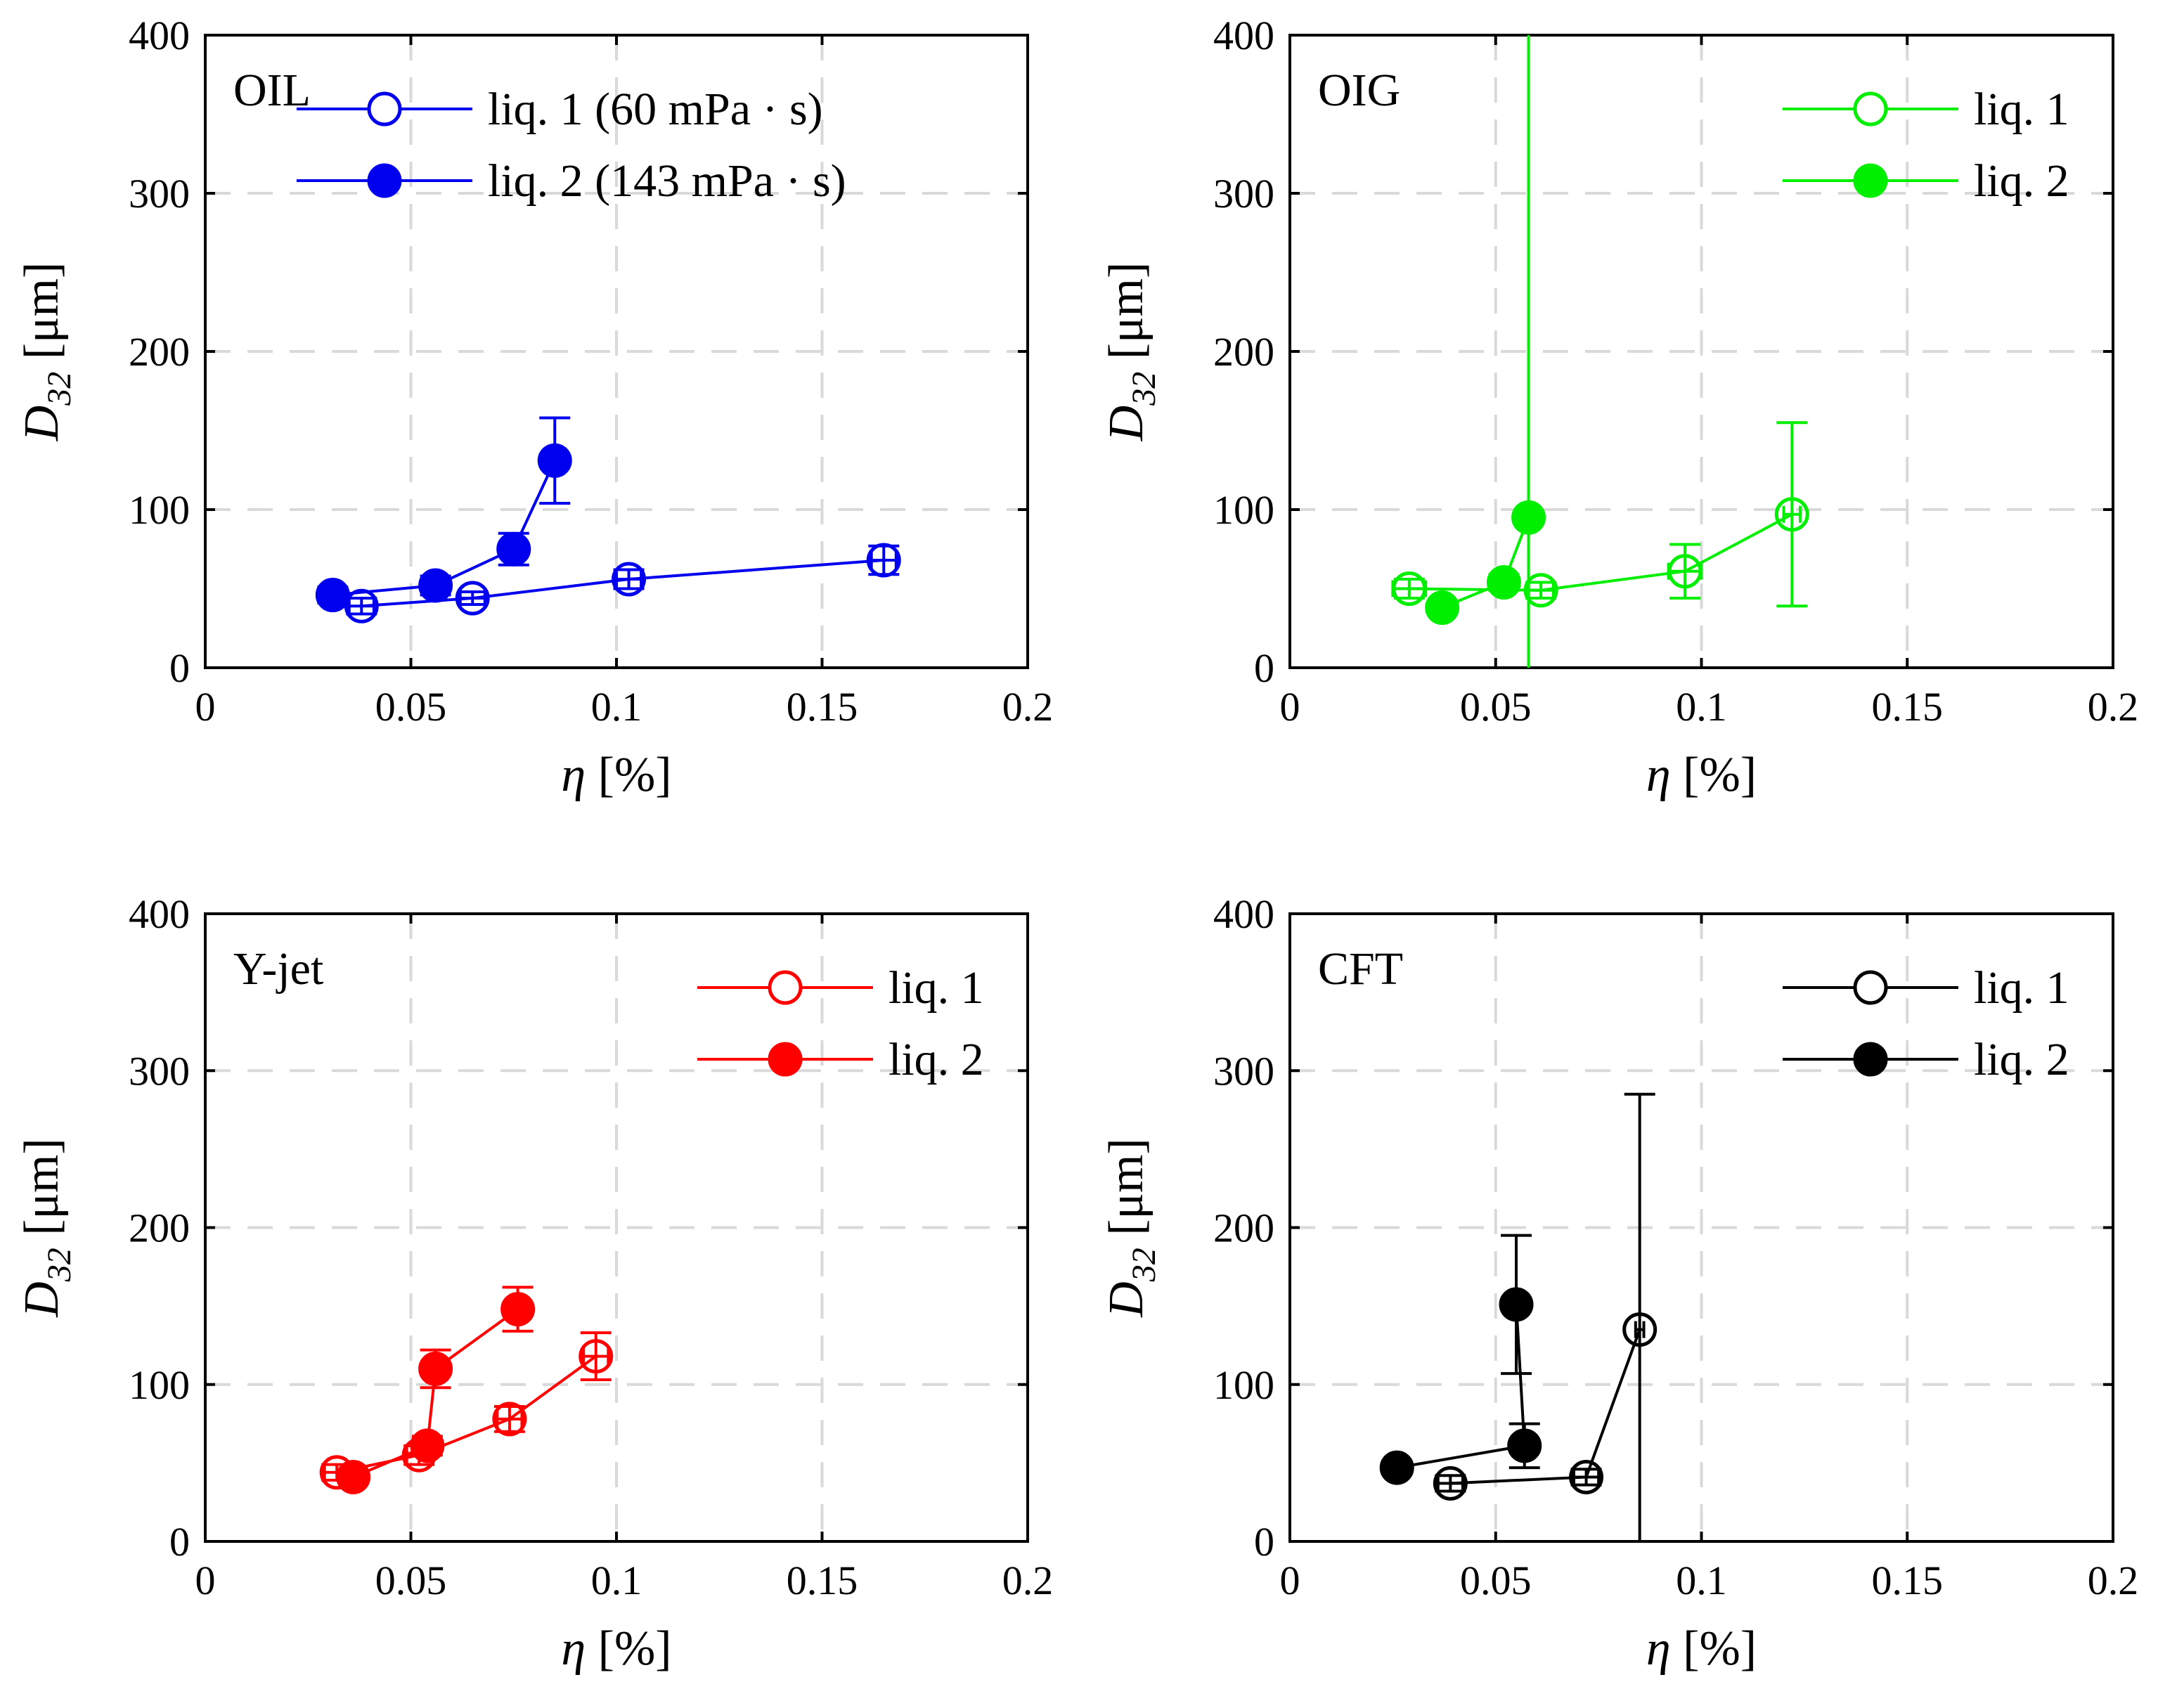 The height and width of the screenshot is (1708, 2158). What do you see at coordinates (667, 181) in the screenshot?
I see `legend-label: liq. 2 (143 mPa · s)` at bounding box center [667, 181].